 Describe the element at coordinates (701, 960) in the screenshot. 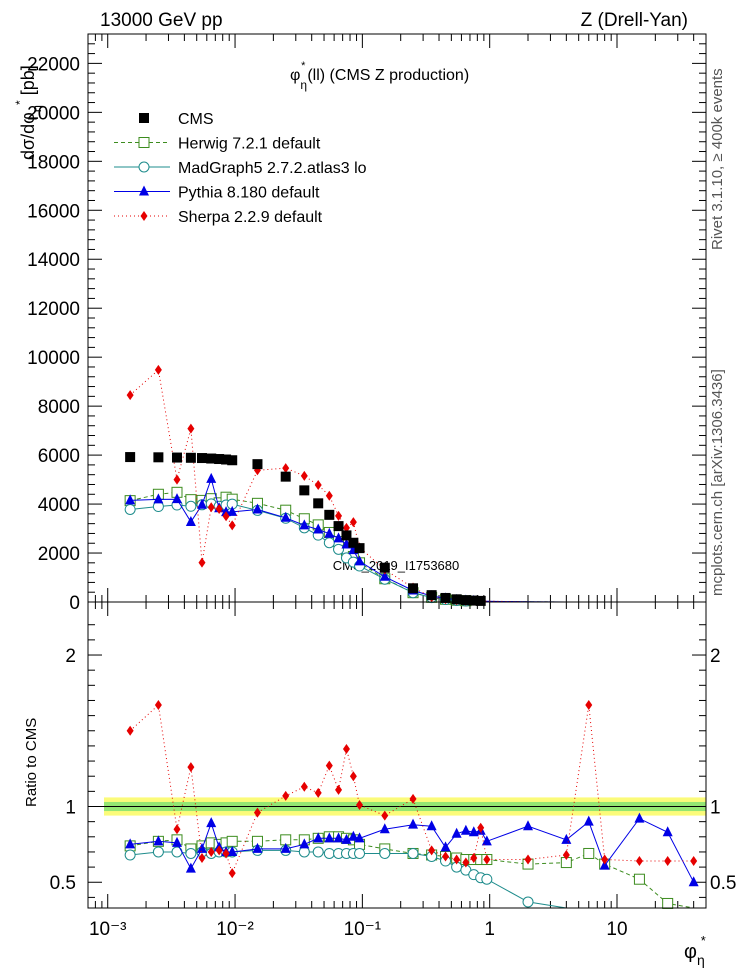

I see `x-axis-label-eta: η` at that location.